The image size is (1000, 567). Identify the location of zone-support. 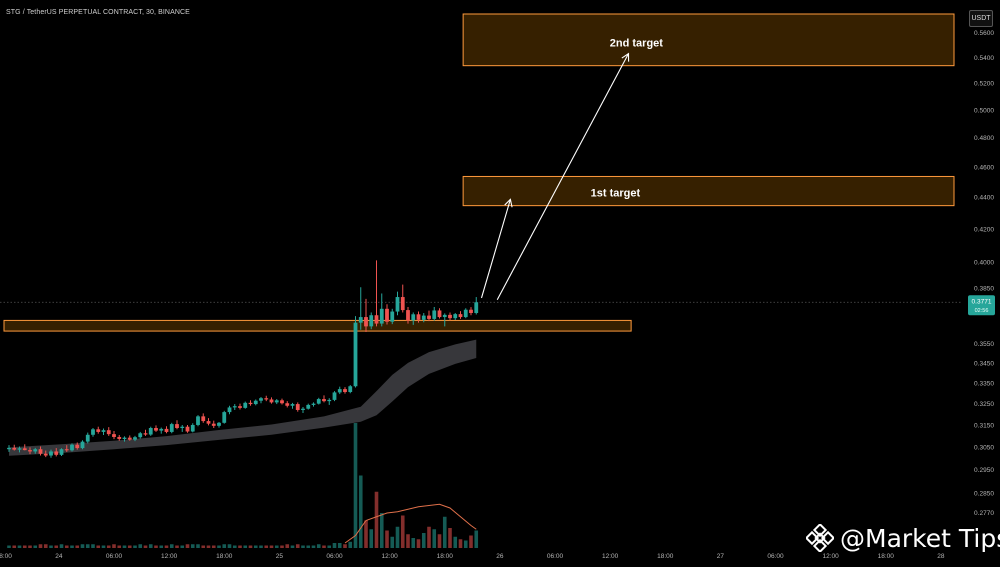
(317, 325).